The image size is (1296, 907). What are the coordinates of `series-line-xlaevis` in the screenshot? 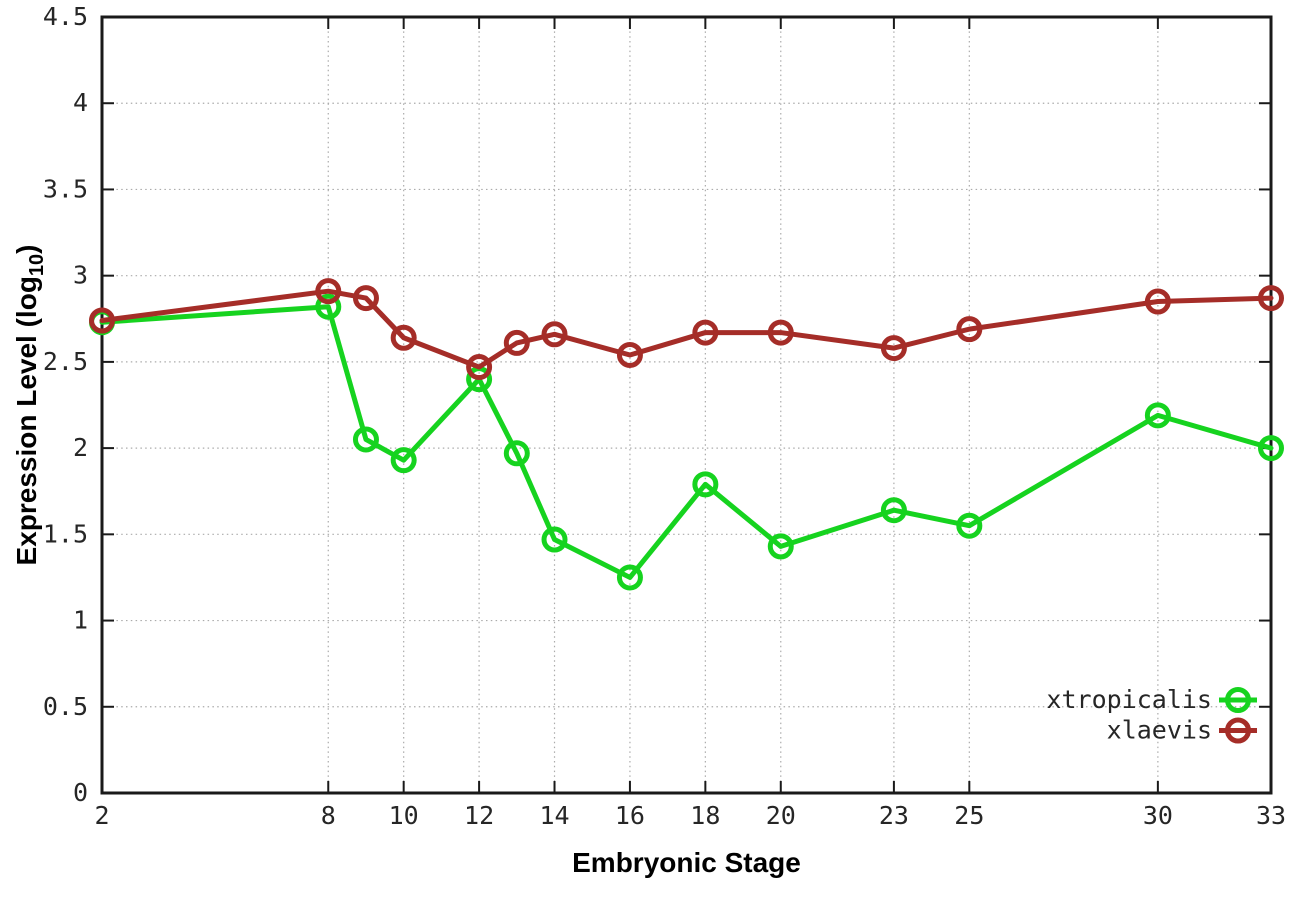 It's located at (686, 329).